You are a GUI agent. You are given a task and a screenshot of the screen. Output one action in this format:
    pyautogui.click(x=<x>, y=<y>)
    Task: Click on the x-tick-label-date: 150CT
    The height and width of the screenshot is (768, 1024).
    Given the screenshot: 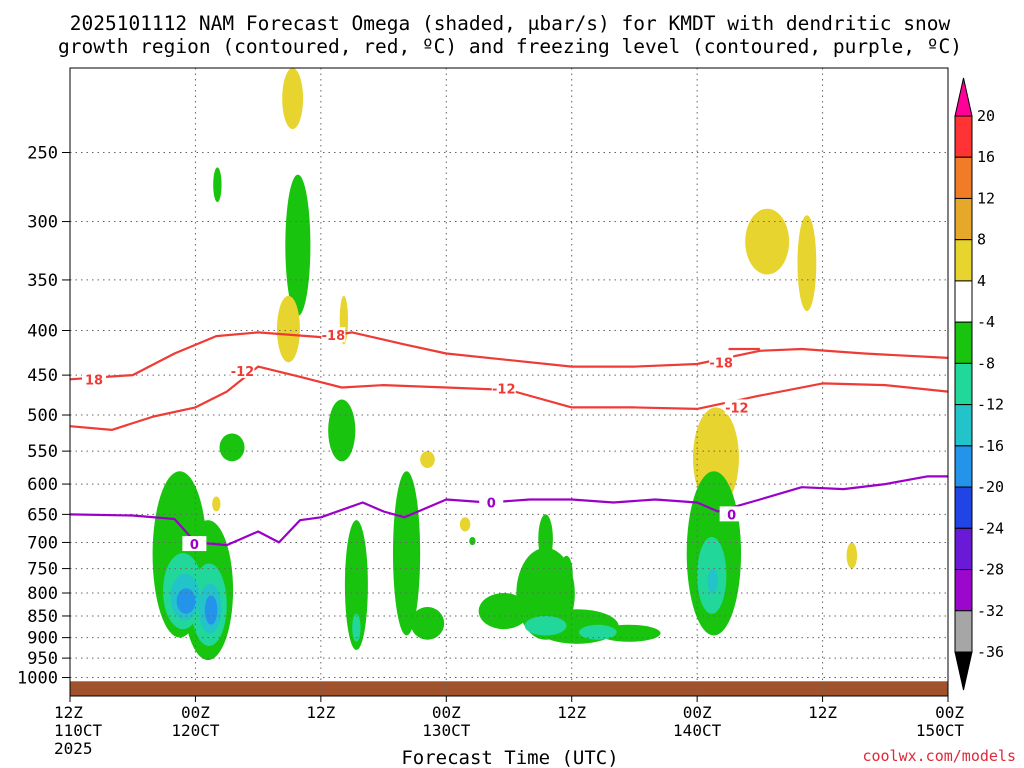 What is the action you would take?
    pyautogui.click(x=940, y=730)
    